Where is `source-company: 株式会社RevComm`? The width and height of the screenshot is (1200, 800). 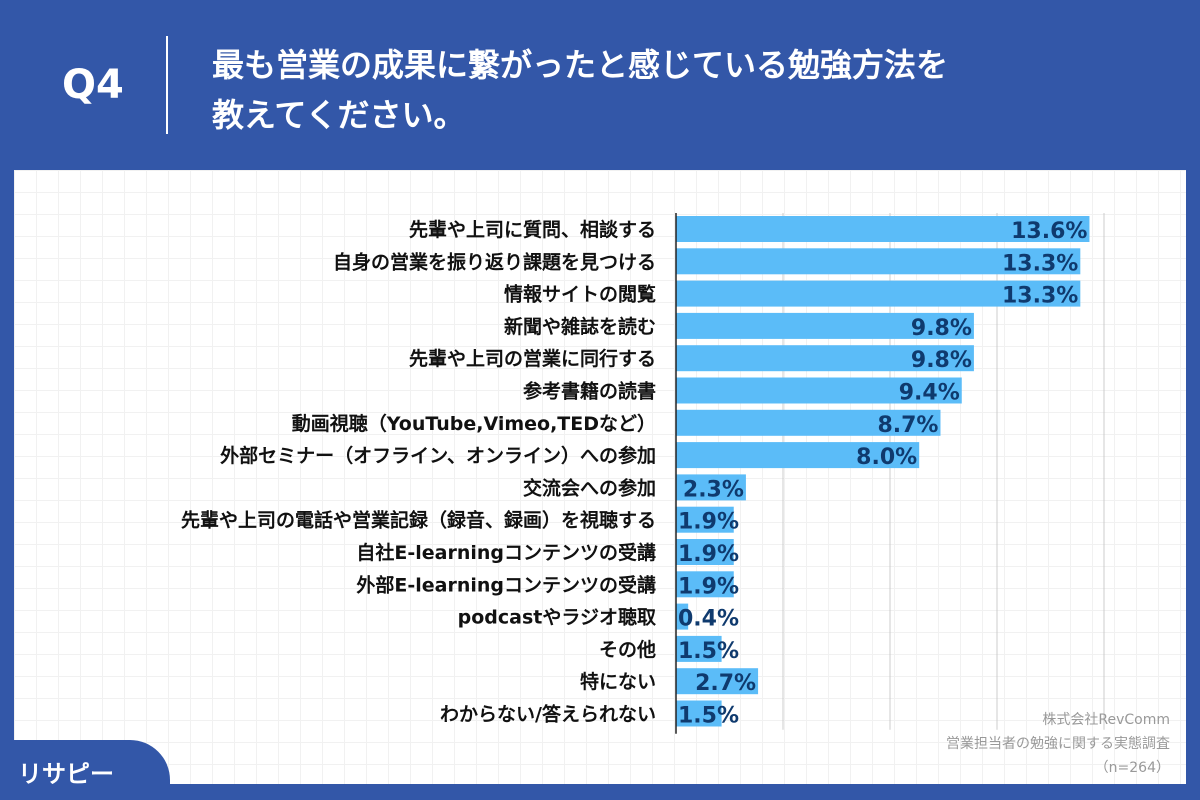 source-company: 株式会社RevComm is located at coordinates (1106, 720).